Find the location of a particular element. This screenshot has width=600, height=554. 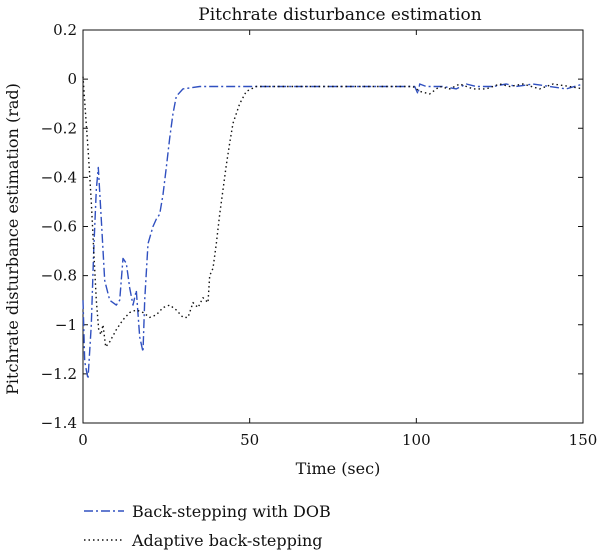

y-tick-label: −0.4 is located at coordinates (59, 177).